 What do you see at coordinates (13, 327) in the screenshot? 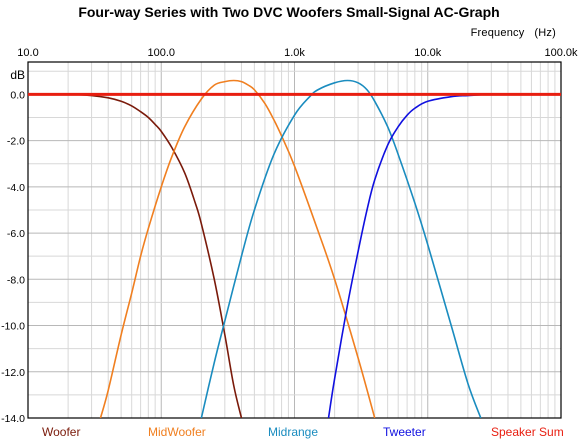
I see `y-tick-label: -10.0` at bounding box center [13, 327].